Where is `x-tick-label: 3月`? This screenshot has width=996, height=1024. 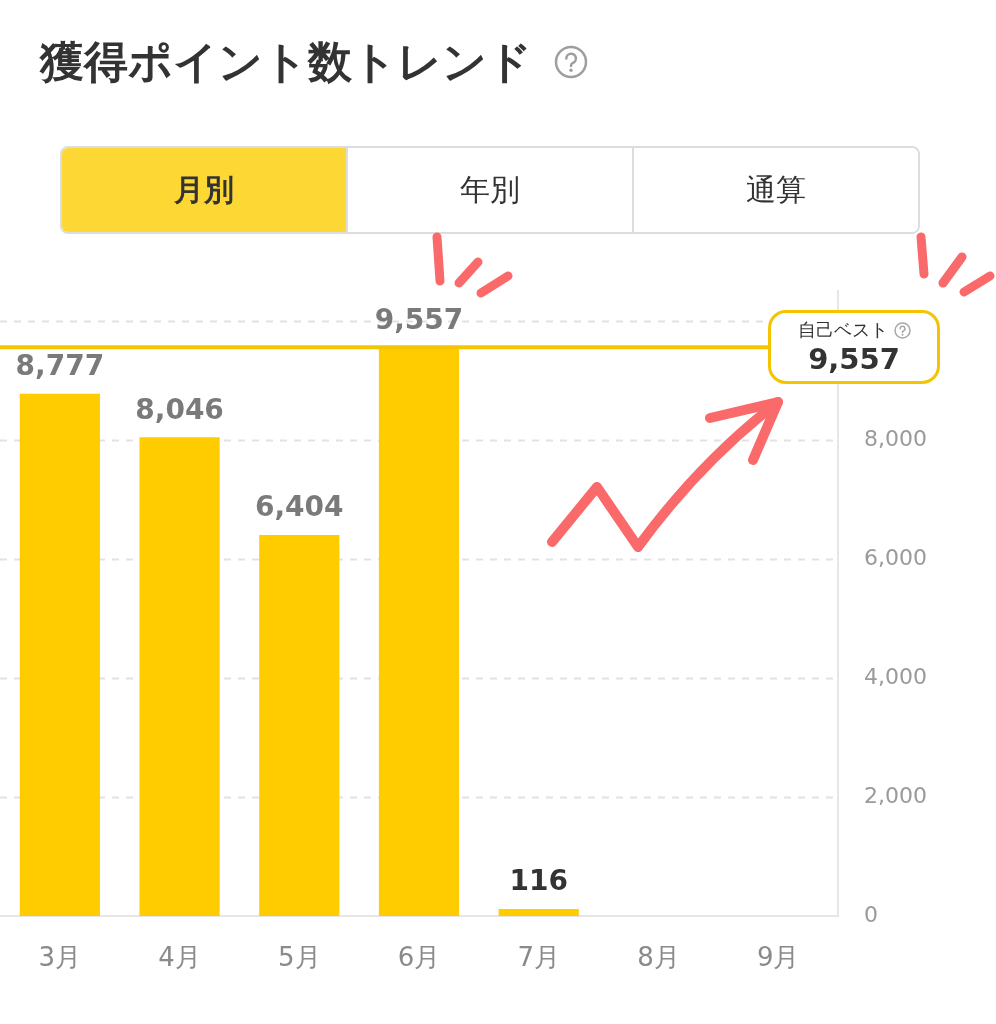
x-tick-label: 3月 is located at coordinates (60, 957).